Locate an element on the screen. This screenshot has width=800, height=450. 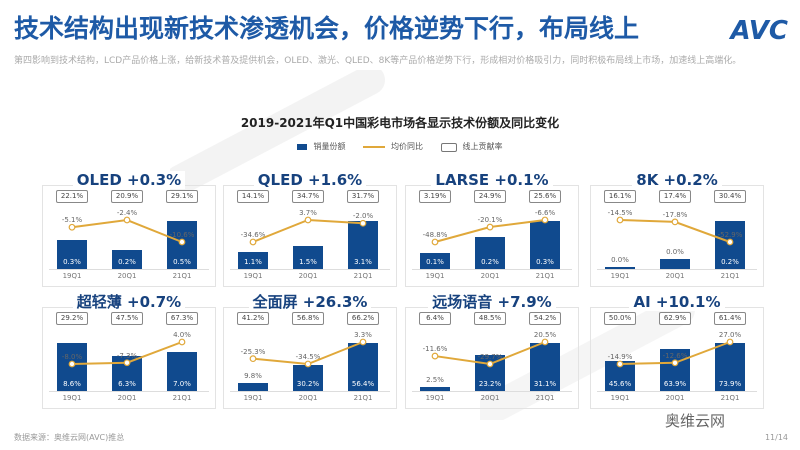
price-yoy-label: -29.7% is located at coordinates (490, 357).